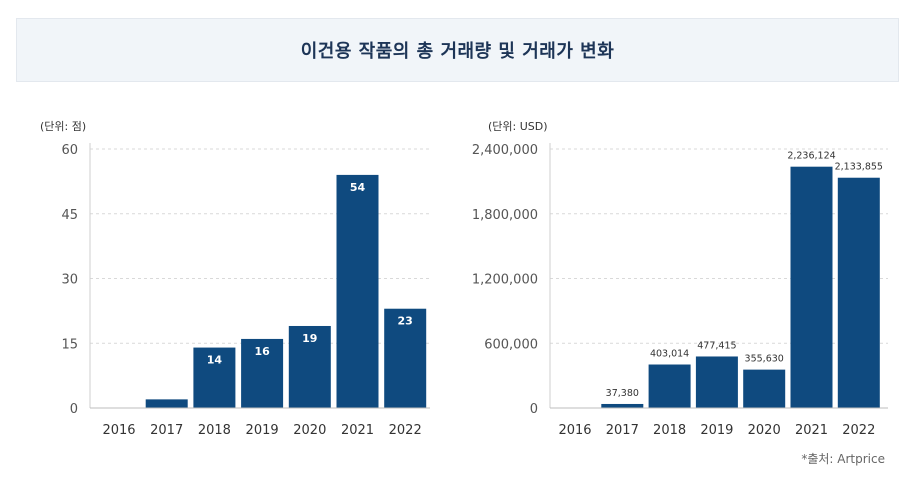 Image resolution: width=915 pixels, height=486 pixels. What do you see at coordinates (214, 430) in the screenshot?
I see `left-x-tick-label: 2018` at bounding box center [214, 430].